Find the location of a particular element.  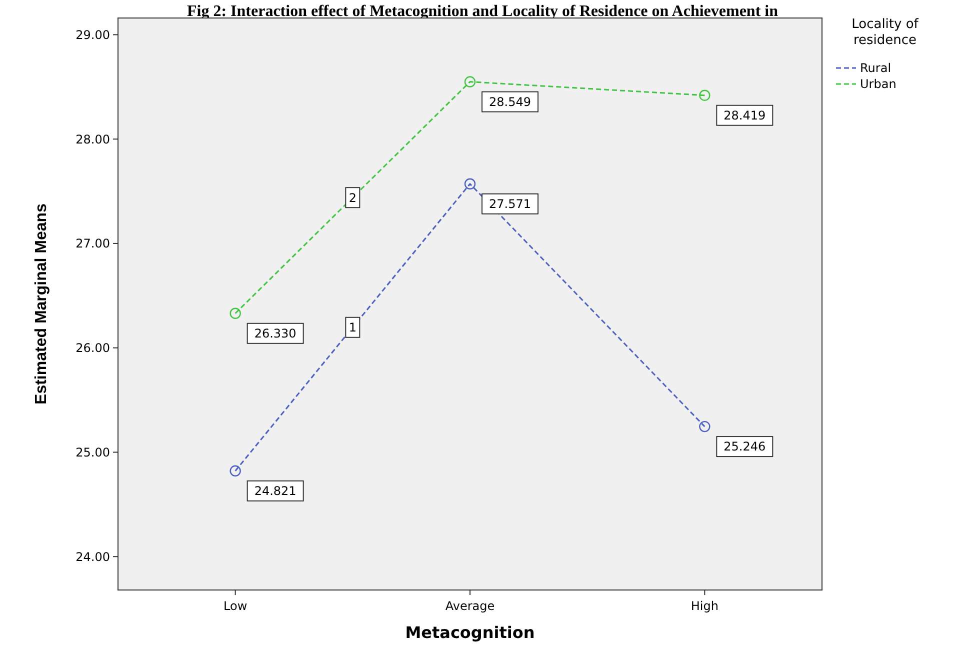

y-tick-label: 26.00 is located at coordinates (93, 348).